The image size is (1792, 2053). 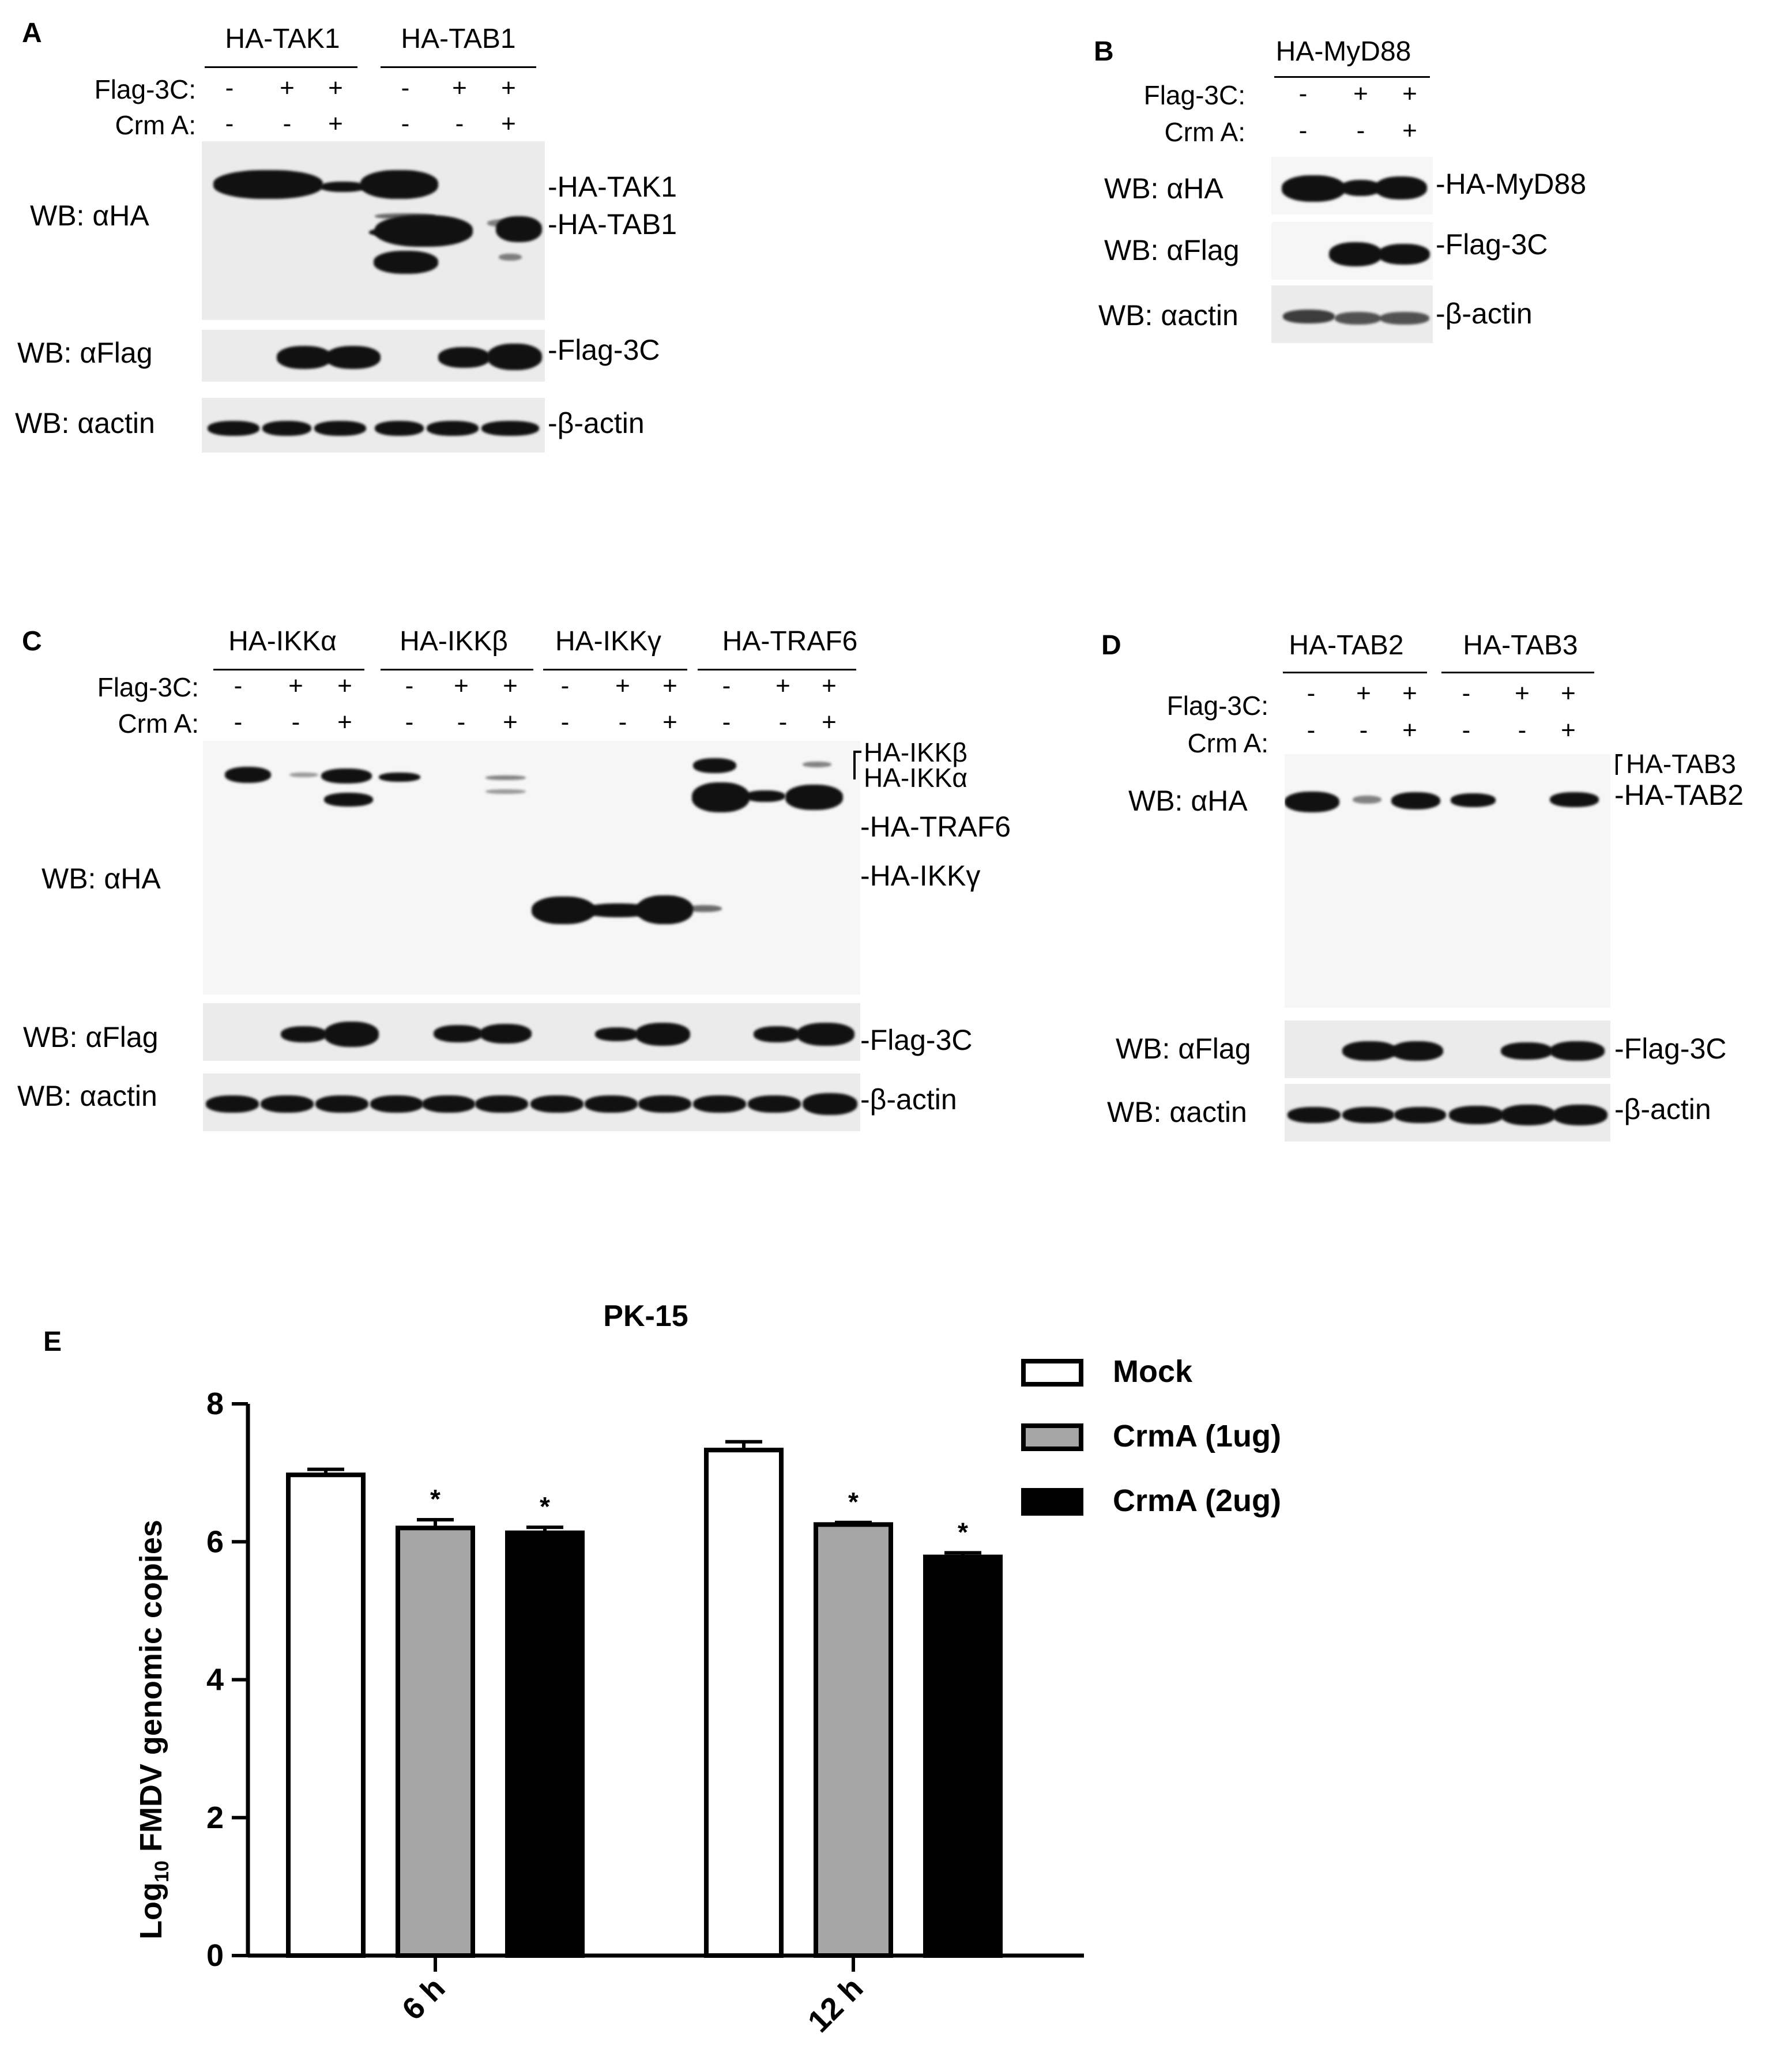 I want to click on panel-e-label: E, so click(x=52, y=1342).